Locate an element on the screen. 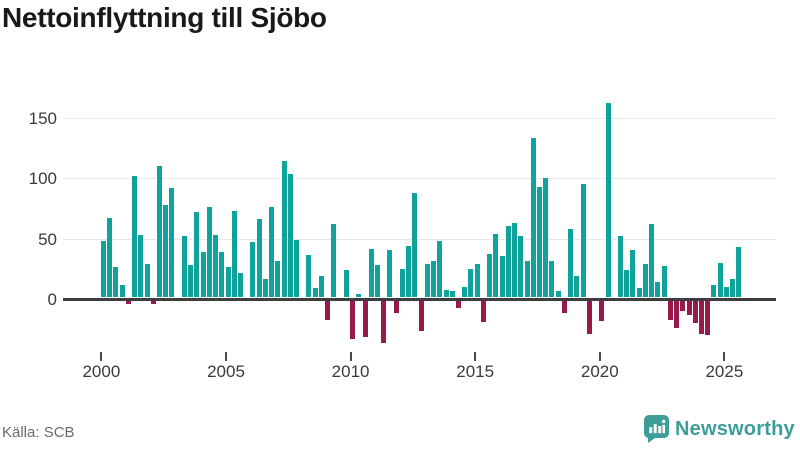 The width and height of the screenshot is (800, 450). x-tick-2000 is located at coordinates (101, 356).